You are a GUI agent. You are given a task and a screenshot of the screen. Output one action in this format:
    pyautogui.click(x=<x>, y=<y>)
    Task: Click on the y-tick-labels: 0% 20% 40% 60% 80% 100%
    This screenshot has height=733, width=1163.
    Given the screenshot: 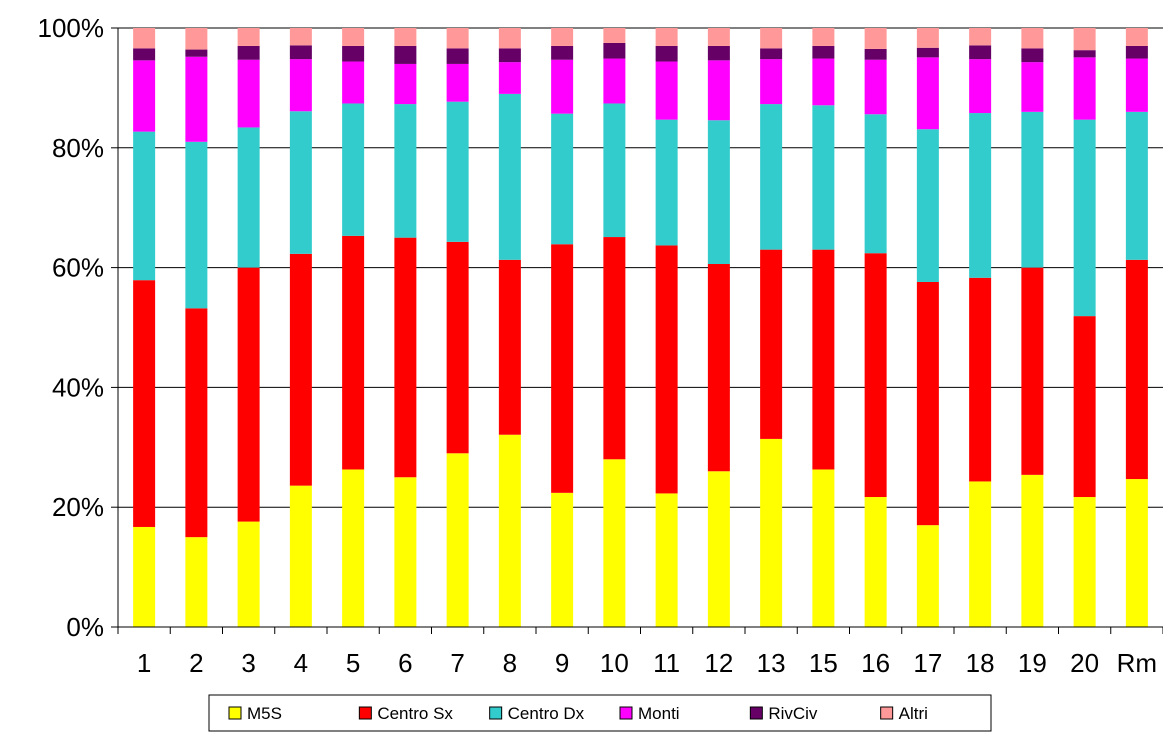 What is the action you would take?
    pyautogui.click(x=71, y=327)
    